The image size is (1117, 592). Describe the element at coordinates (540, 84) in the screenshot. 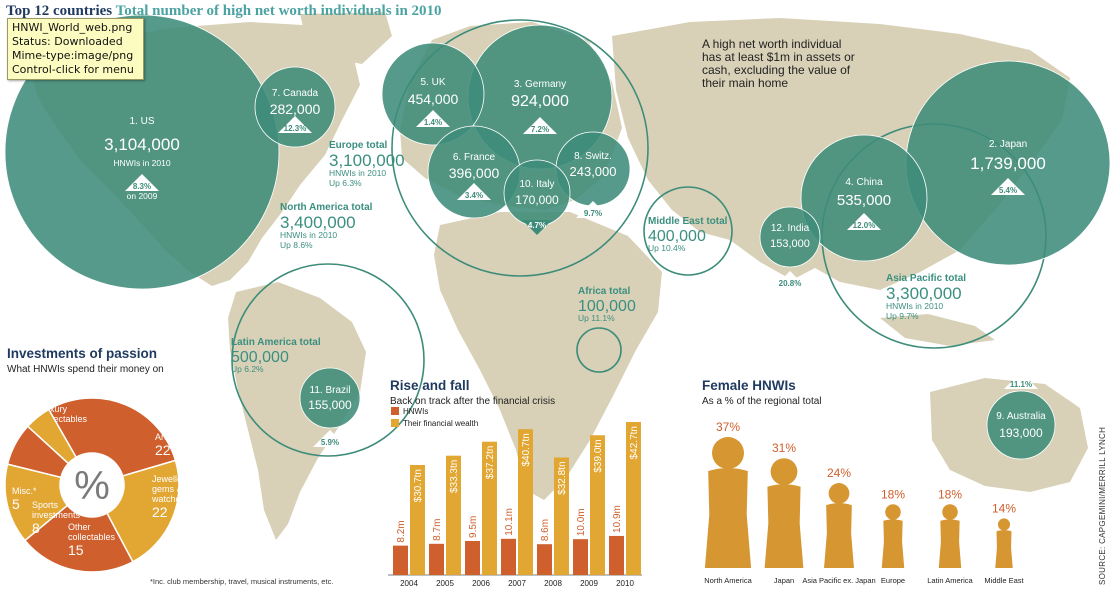

I see `bubble-label: 3. Germany` at that location.